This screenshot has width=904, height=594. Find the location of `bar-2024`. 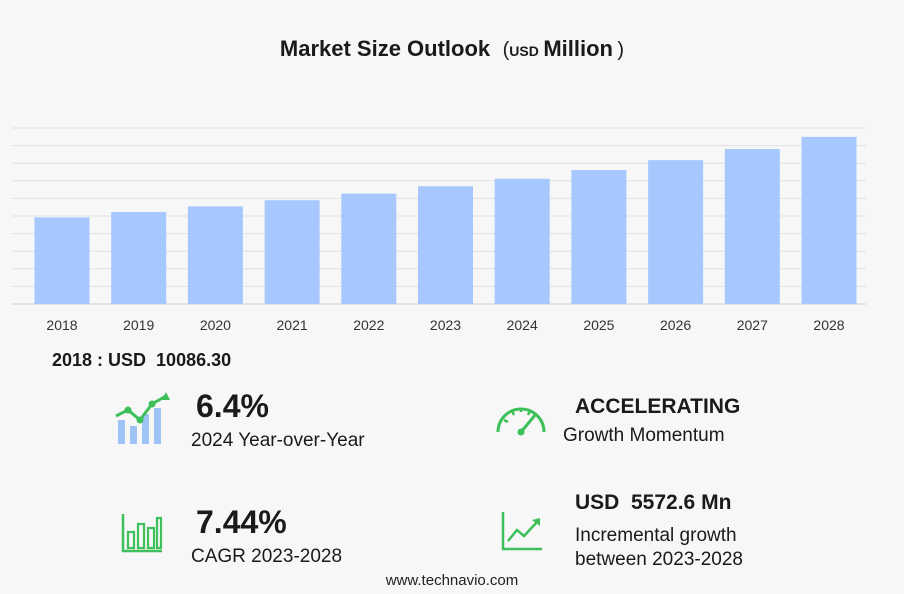

bar-2024 is located at coordinates (522, 241).